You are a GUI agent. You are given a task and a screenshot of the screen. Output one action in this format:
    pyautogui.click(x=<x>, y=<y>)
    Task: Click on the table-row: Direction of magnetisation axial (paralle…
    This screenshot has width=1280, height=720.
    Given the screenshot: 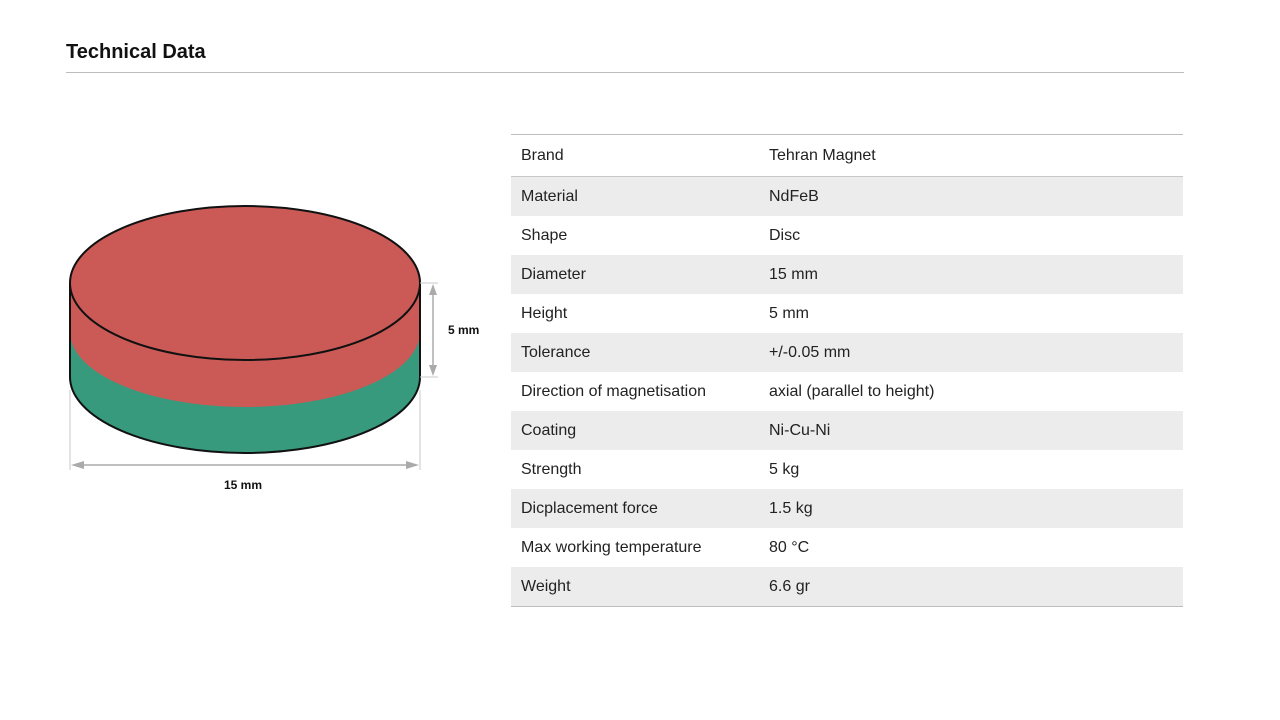 What is the action you would take?
    pyautogui.click(x=847, y=391)
    